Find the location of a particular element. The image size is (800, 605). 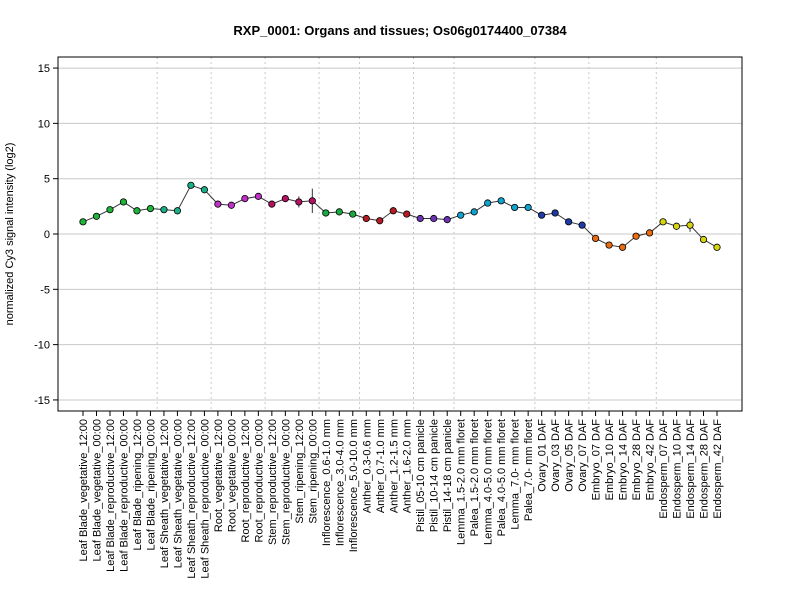

x-tick-label: Leaf Sheath_reproductive_12:00 is located at coordinates (192, 499).